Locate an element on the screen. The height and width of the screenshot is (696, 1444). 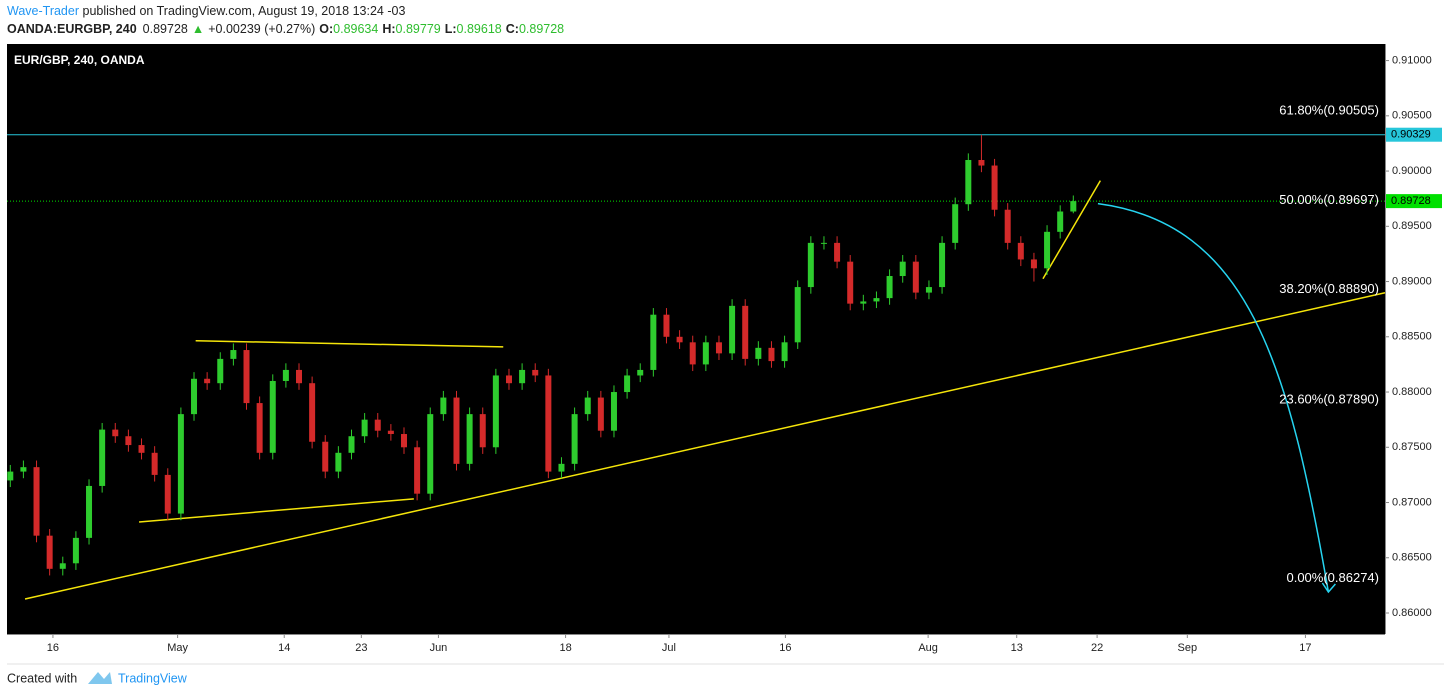
footer-brand: TradingView is located at coordinates (153, 678).